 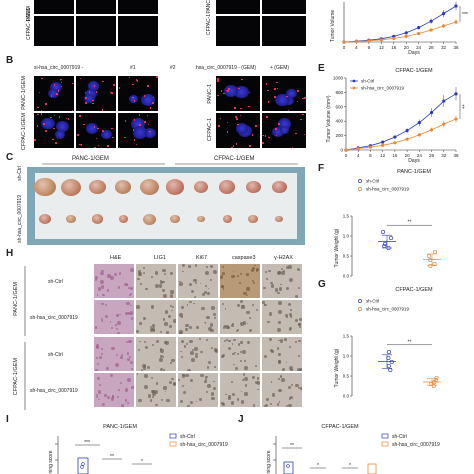 I want to click on x-tick-label: 20, so click(x=408, y=155).